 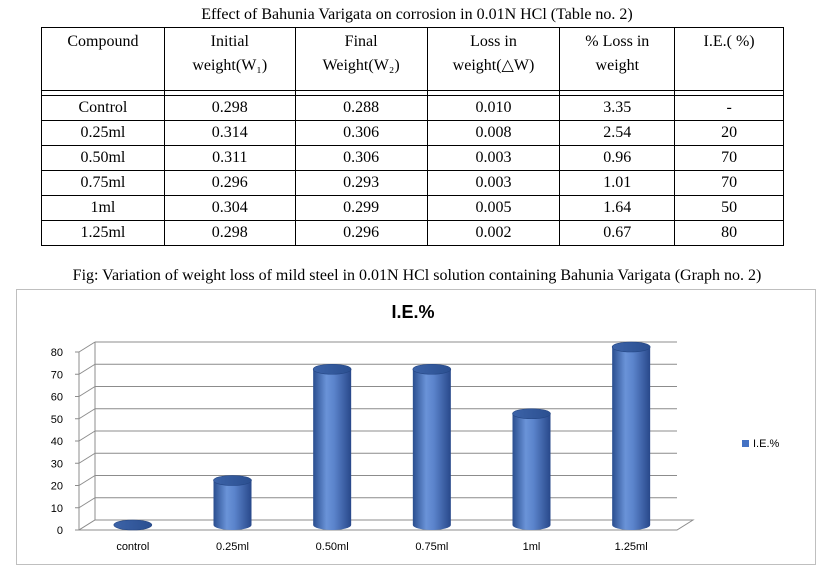 What do you see at coordinates (229, 59) in the screenshot?
I see `header-initial-weight: Initial weight(W₁)` at bounding box center [229, 59].